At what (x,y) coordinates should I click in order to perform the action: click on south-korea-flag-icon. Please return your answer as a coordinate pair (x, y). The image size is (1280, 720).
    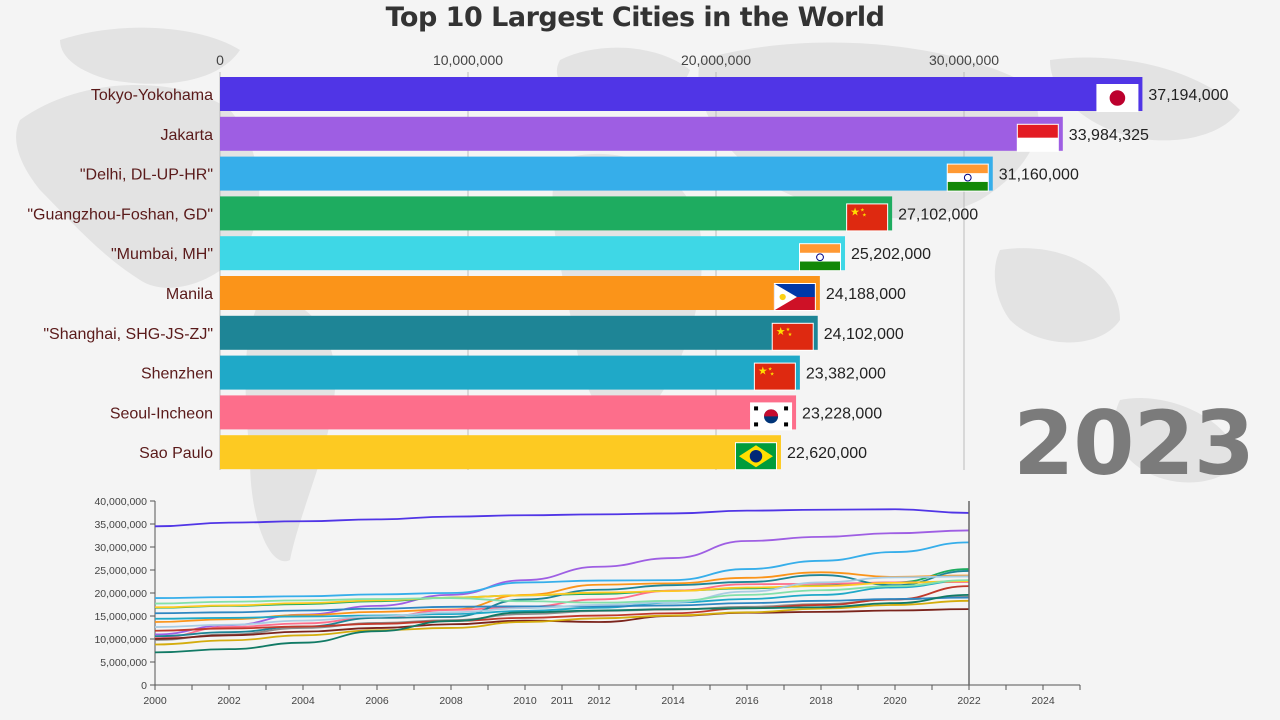
    Looking at the image, I should click on (771, 416).